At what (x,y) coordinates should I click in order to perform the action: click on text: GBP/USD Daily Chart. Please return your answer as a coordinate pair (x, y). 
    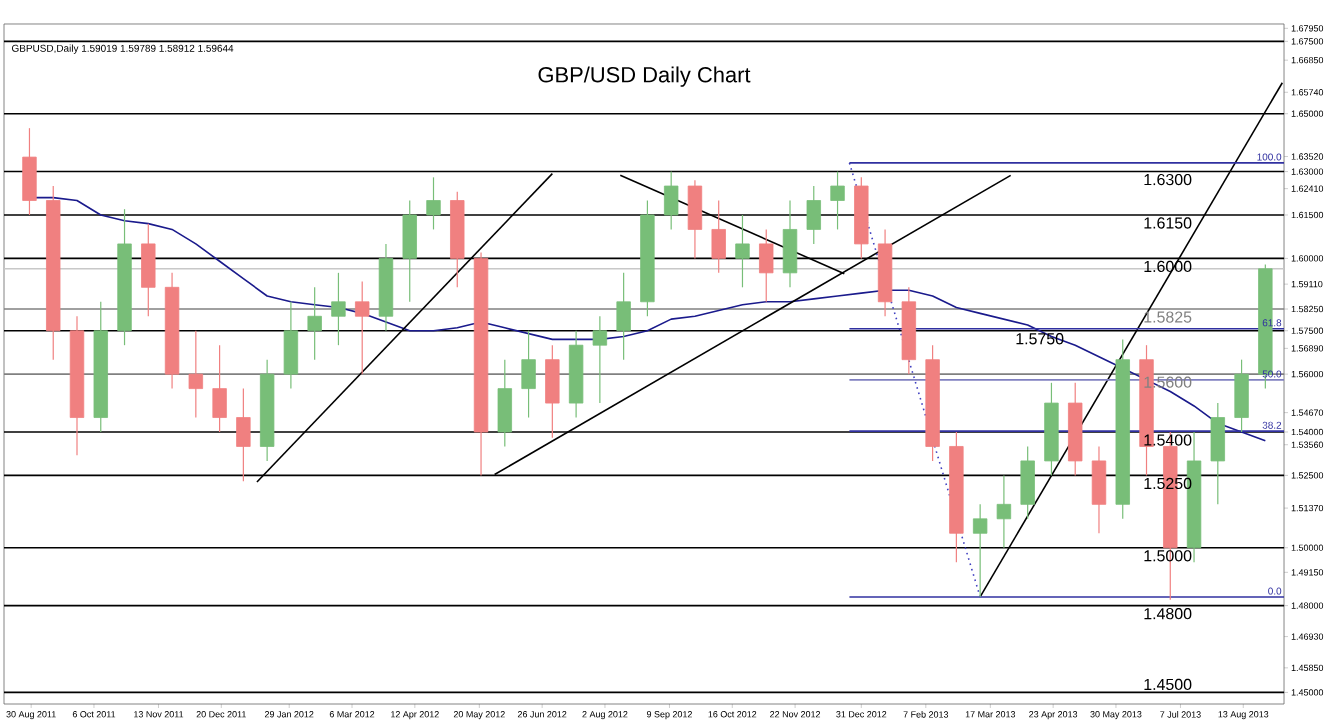
    Looking at the image, I should click on (644, 76).